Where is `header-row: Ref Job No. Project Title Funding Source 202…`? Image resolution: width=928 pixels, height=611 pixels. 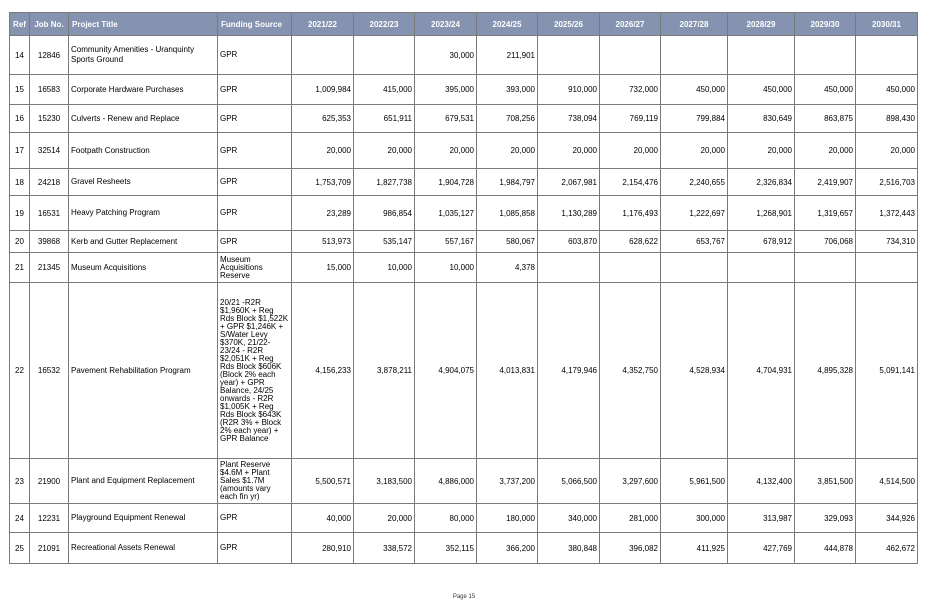 header-row: Ref Job No. Project Title Funding Source 202… is located at coordinates (463, 24).